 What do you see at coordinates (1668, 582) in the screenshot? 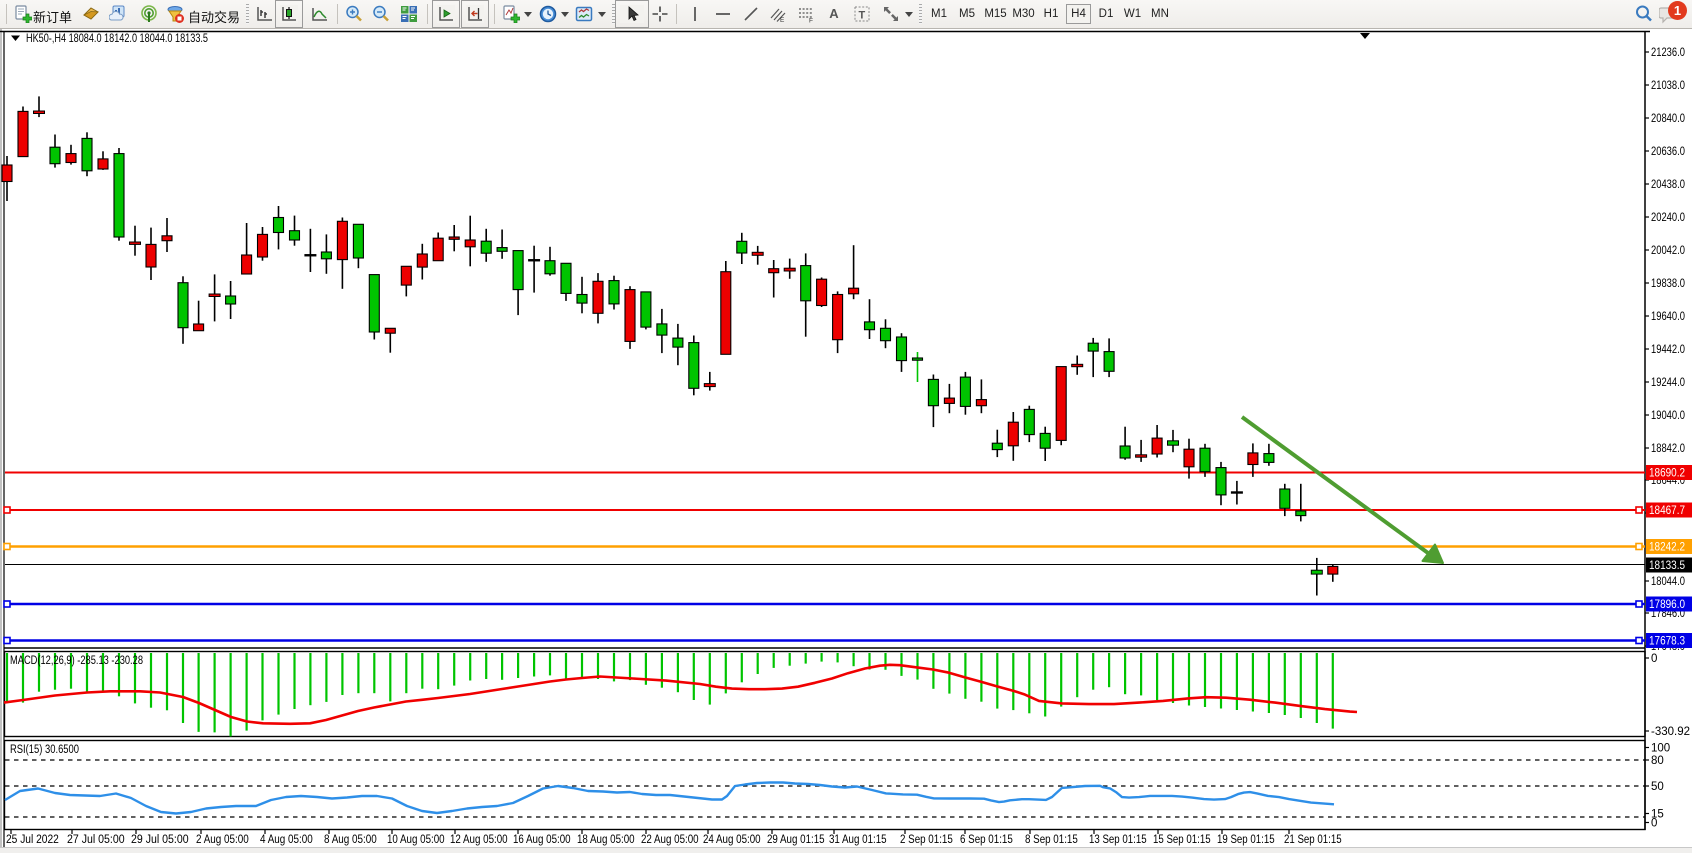
I see `svg-text: 18044.0` at bounding box center [1668, 582].